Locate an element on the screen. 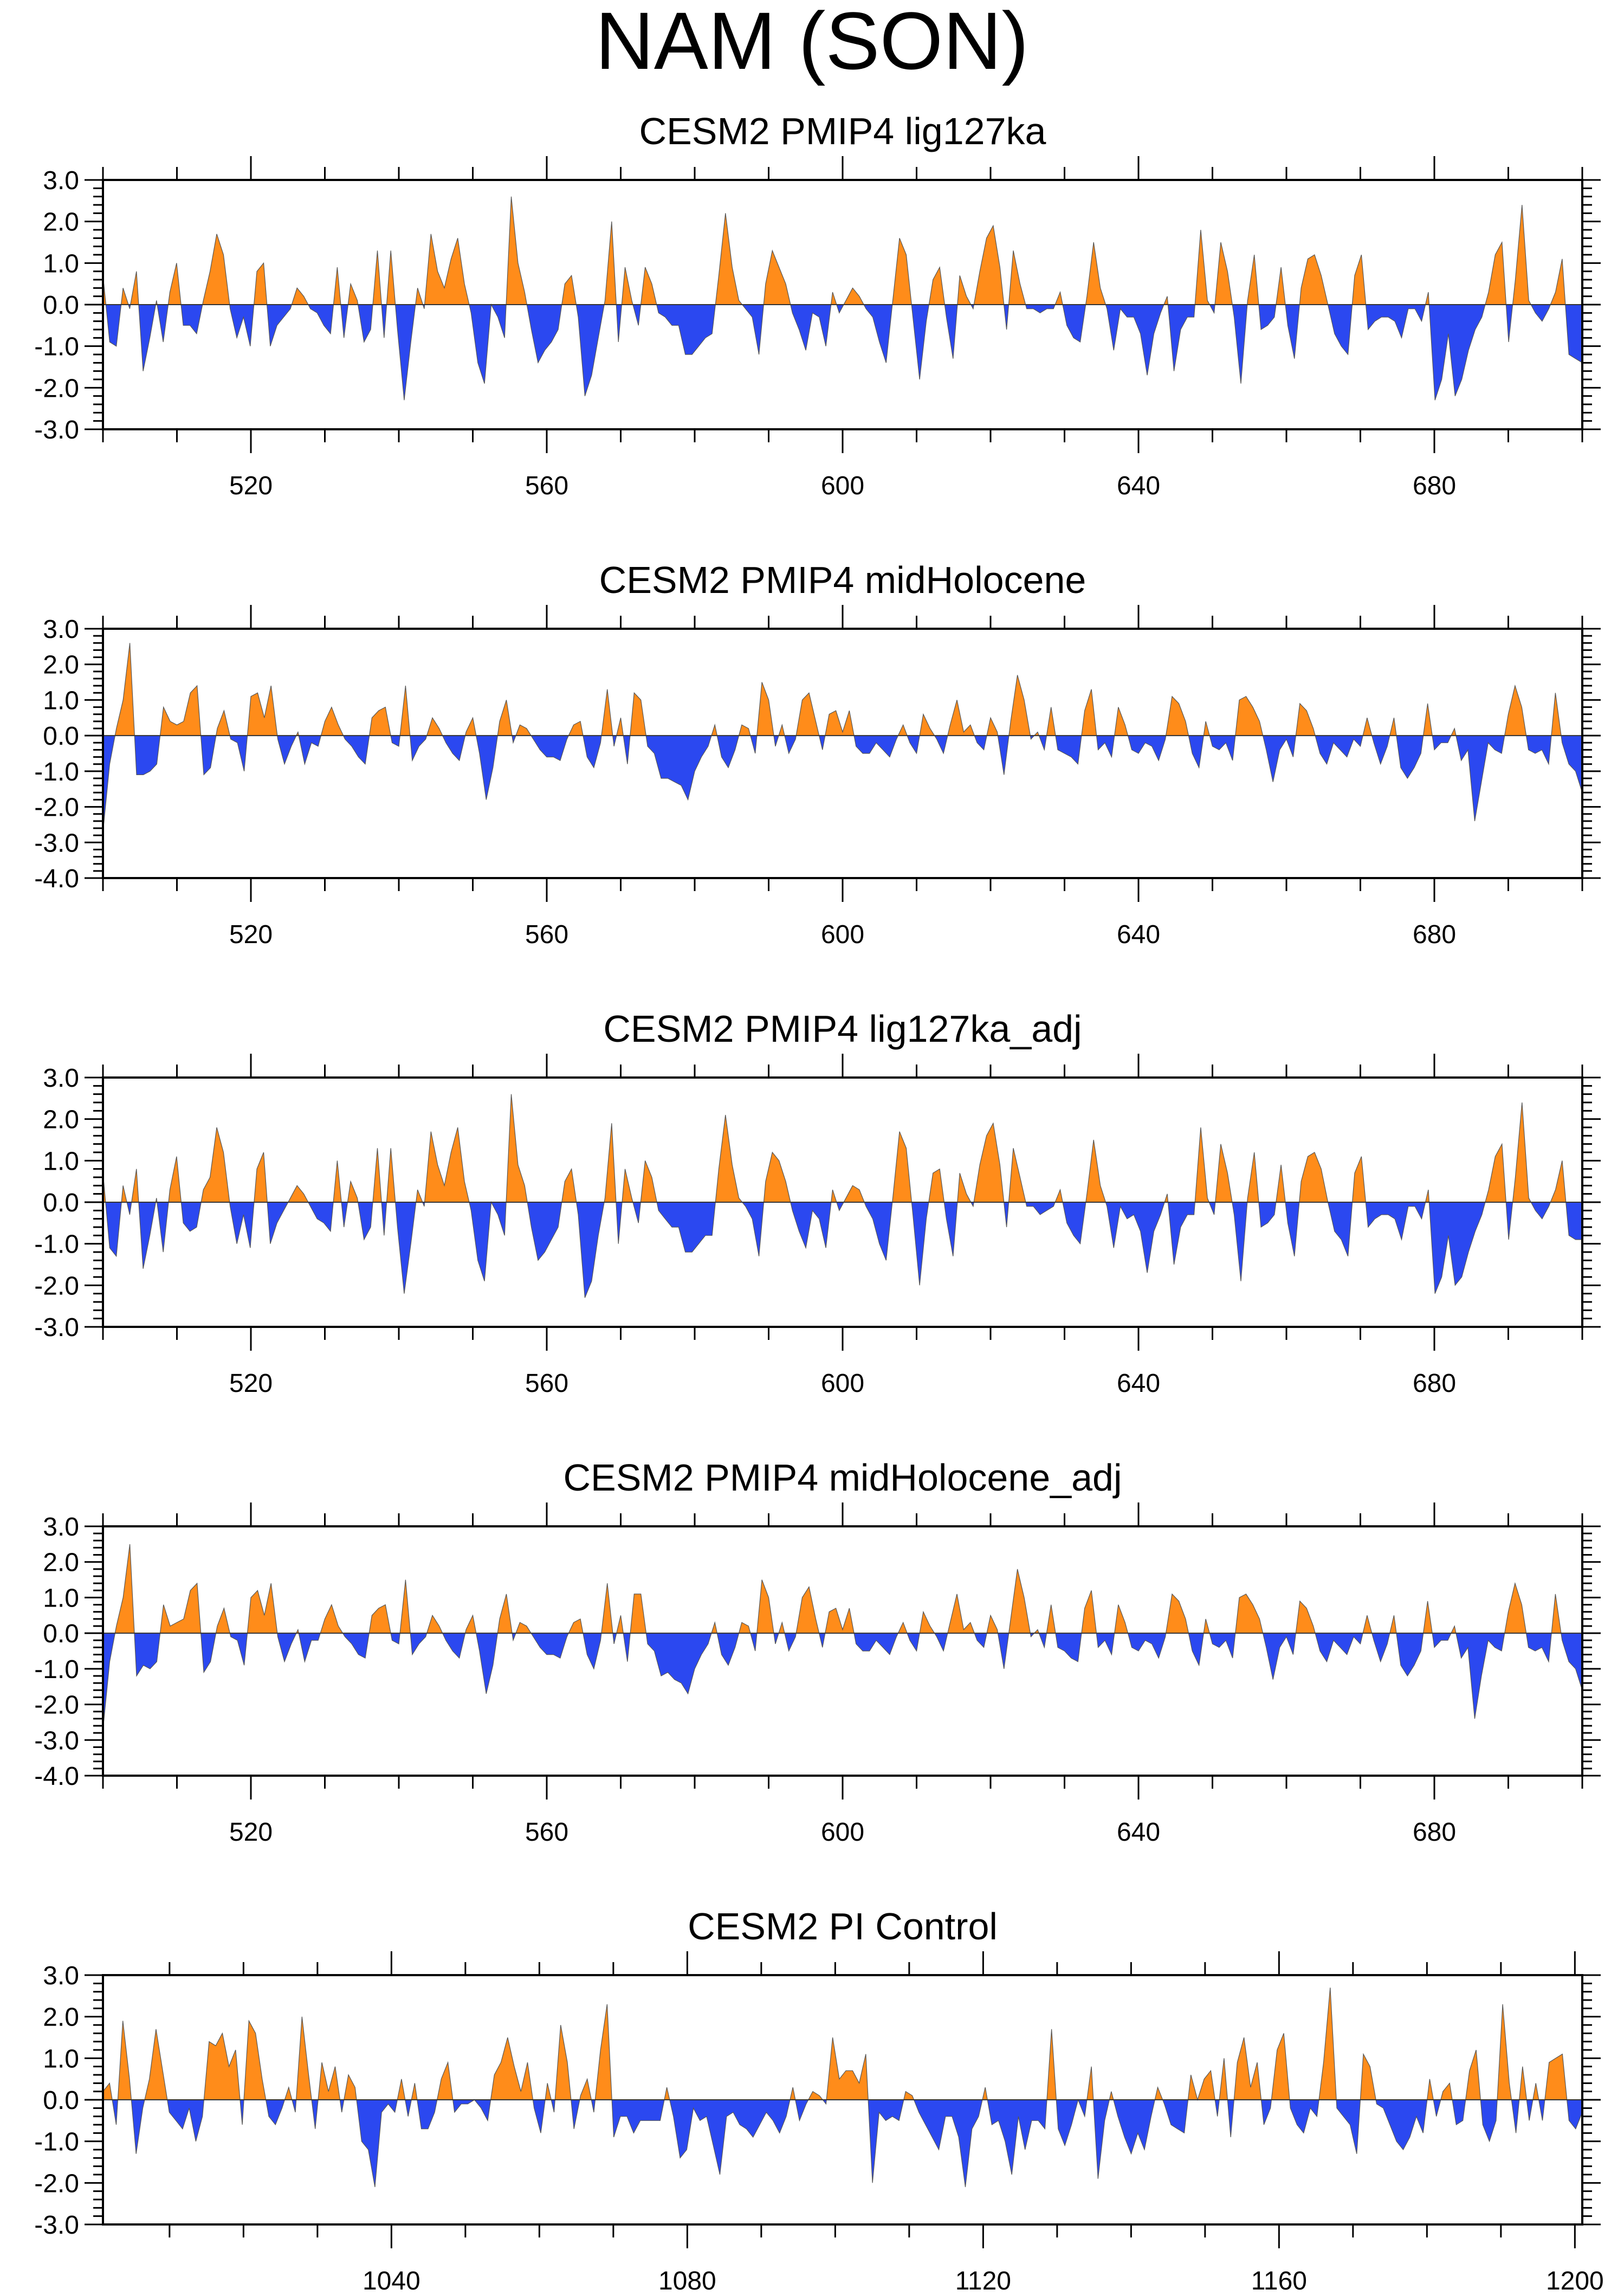 The height and width of the screenshot is (2296, 1624). x-tick-label: 1160 is located at coordinates (1279, 2281).